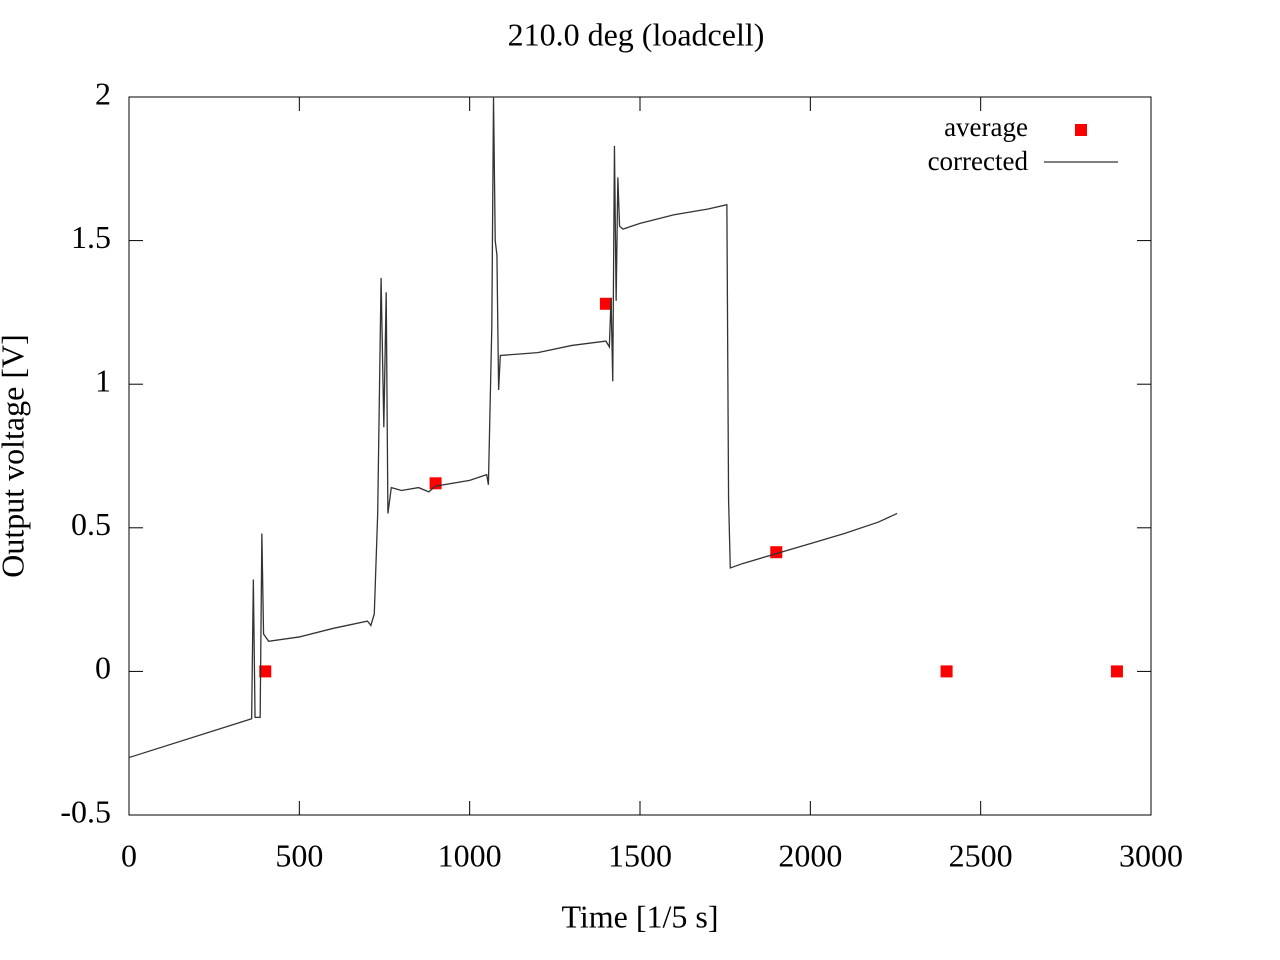 The image size is (1280, 960). Describe the element at coordinates (91, 237) in the screenshot. I see `y-tick-label: 1.5` at that location.